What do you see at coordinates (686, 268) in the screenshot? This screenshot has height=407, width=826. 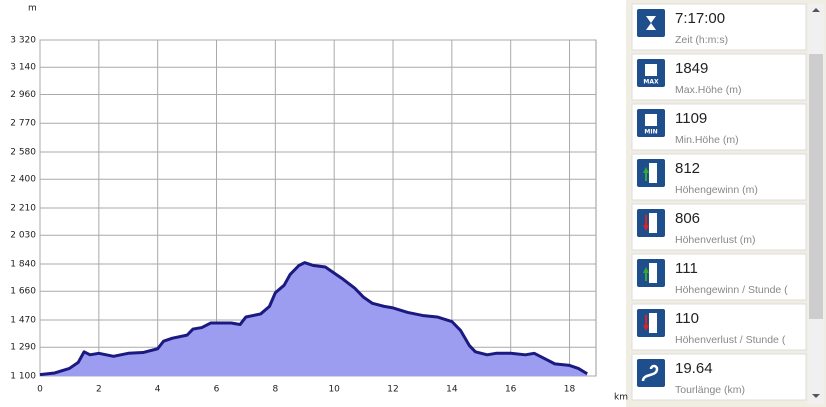 I see `stat-value: 111` at bounding box center [686, 268].